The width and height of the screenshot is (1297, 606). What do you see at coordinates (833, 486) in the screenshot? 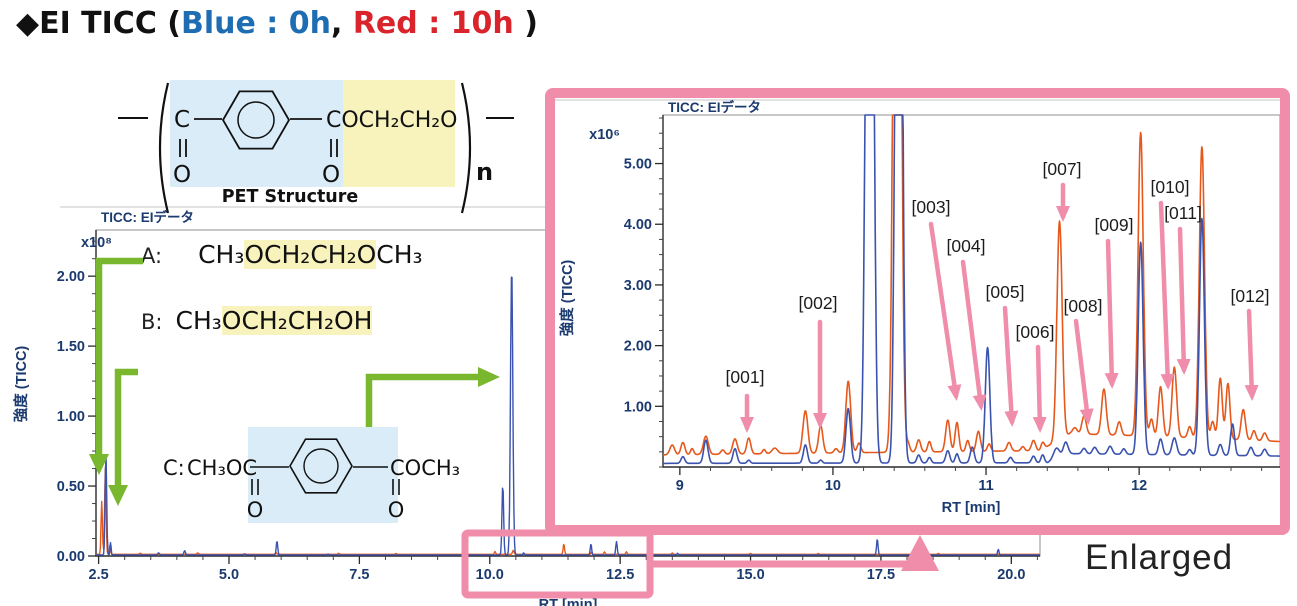
I see `x-tick-label: 10` at bounding box center [833, 486].